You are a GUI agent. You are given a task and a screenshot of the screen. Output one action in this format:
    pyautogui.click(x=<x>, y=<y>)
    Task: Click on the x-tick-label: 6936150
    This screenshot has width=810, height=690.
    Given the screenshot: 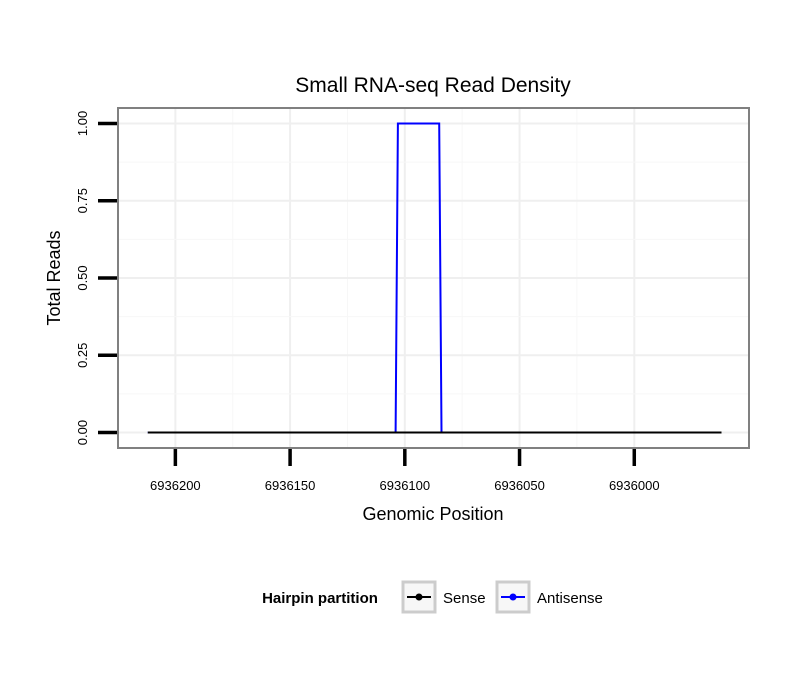 What is the action you would take?
    pyautogui.click(x=290, y=485)
    